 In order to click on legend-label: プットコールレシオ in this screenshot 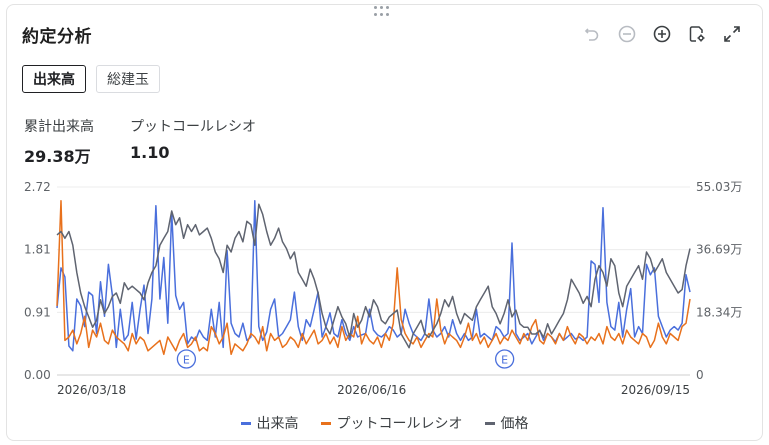, I will do `click(399, 424)`.